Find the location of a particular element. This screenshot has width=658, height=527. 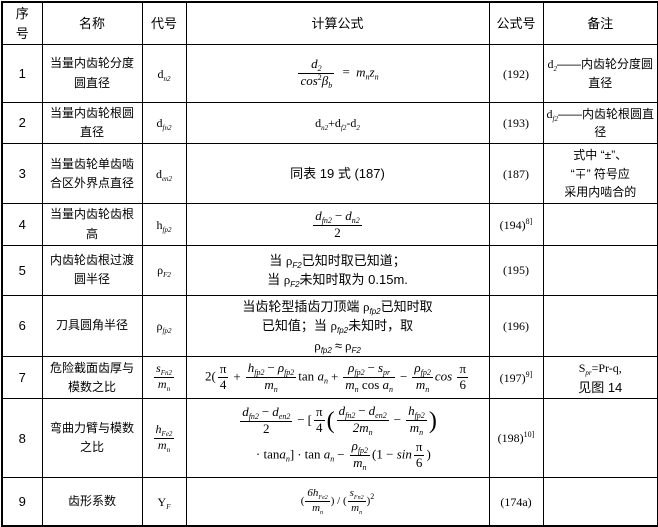

fraction: dfn2− den2 2mn is located at coordinates (362, 420).